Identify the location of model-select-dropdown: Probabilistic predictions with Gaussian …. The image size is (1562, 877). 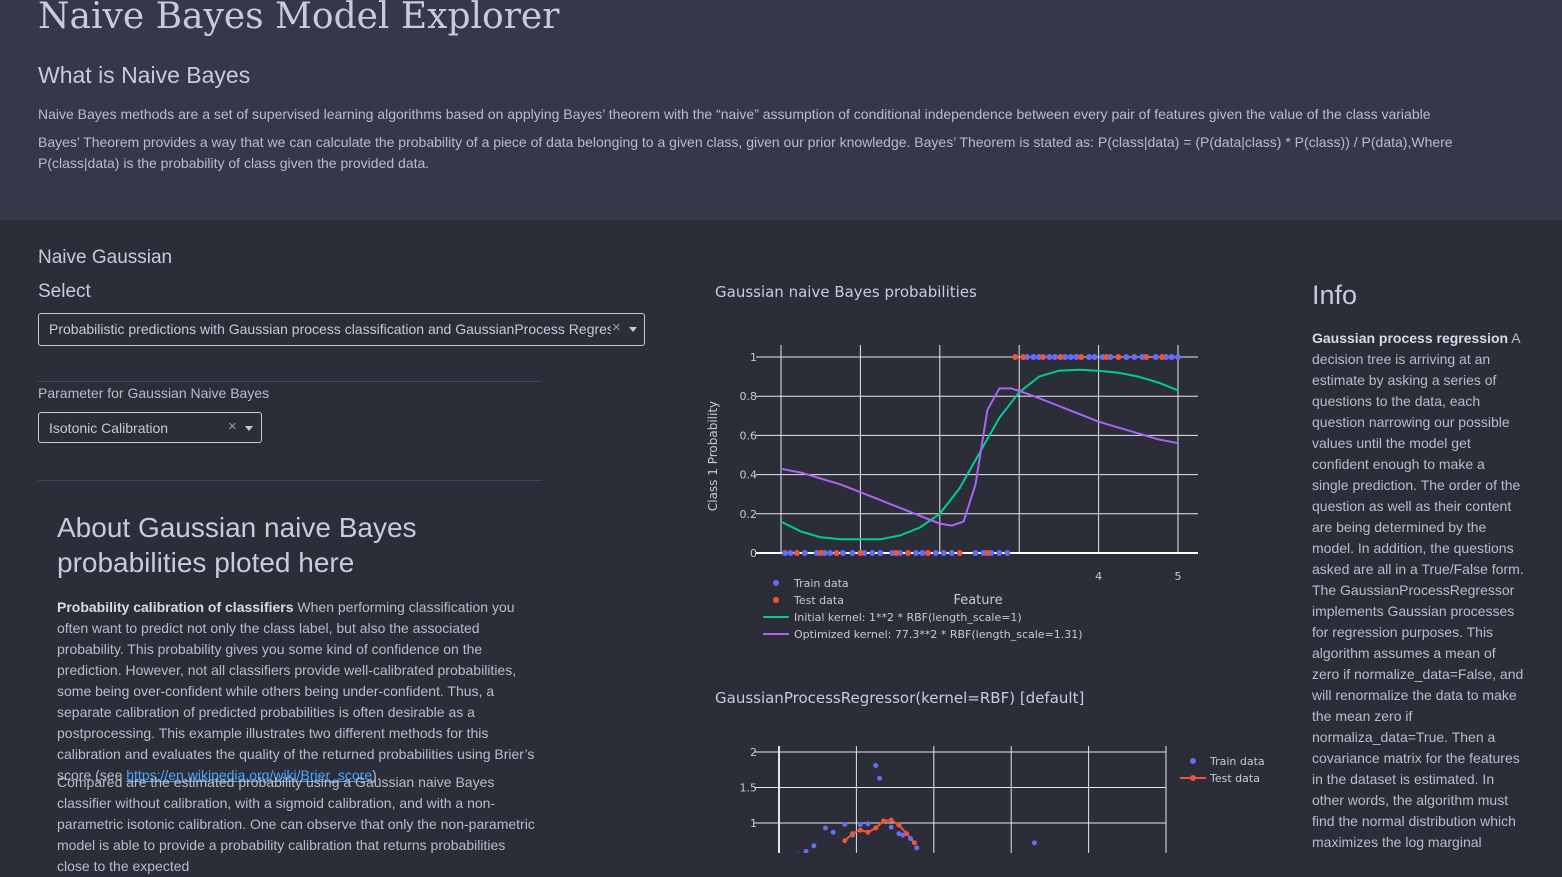
(341, 329).